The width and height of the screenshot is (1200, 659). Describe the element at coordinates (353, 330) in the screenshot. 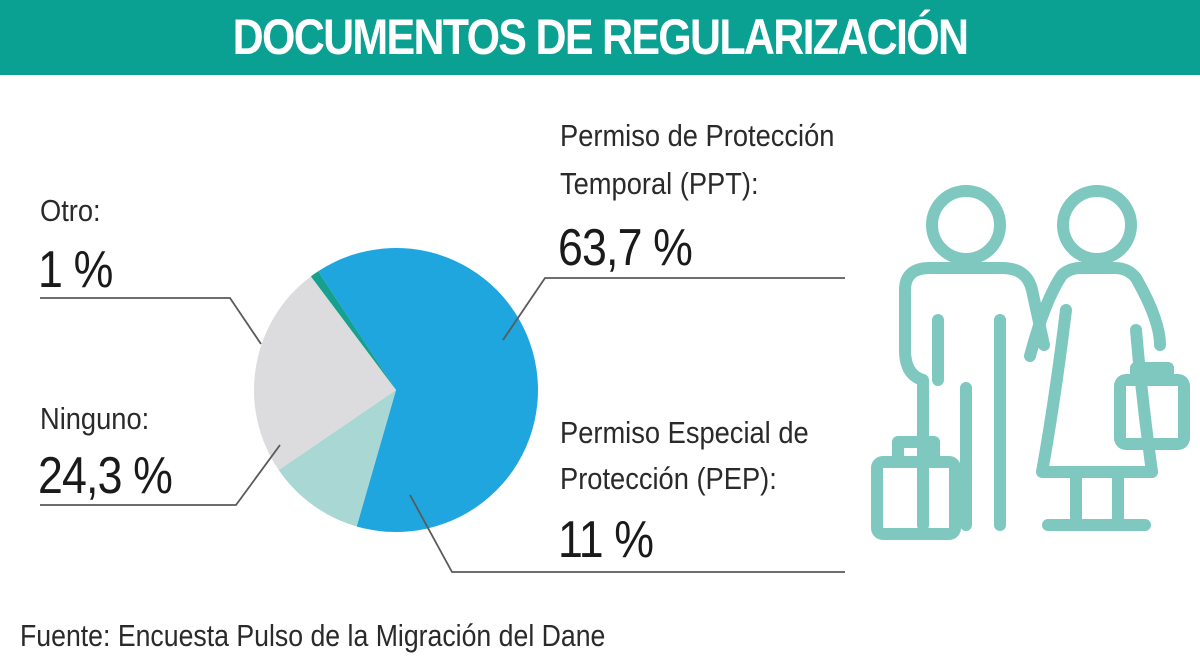

I see `pie-slice-otro` at that location.